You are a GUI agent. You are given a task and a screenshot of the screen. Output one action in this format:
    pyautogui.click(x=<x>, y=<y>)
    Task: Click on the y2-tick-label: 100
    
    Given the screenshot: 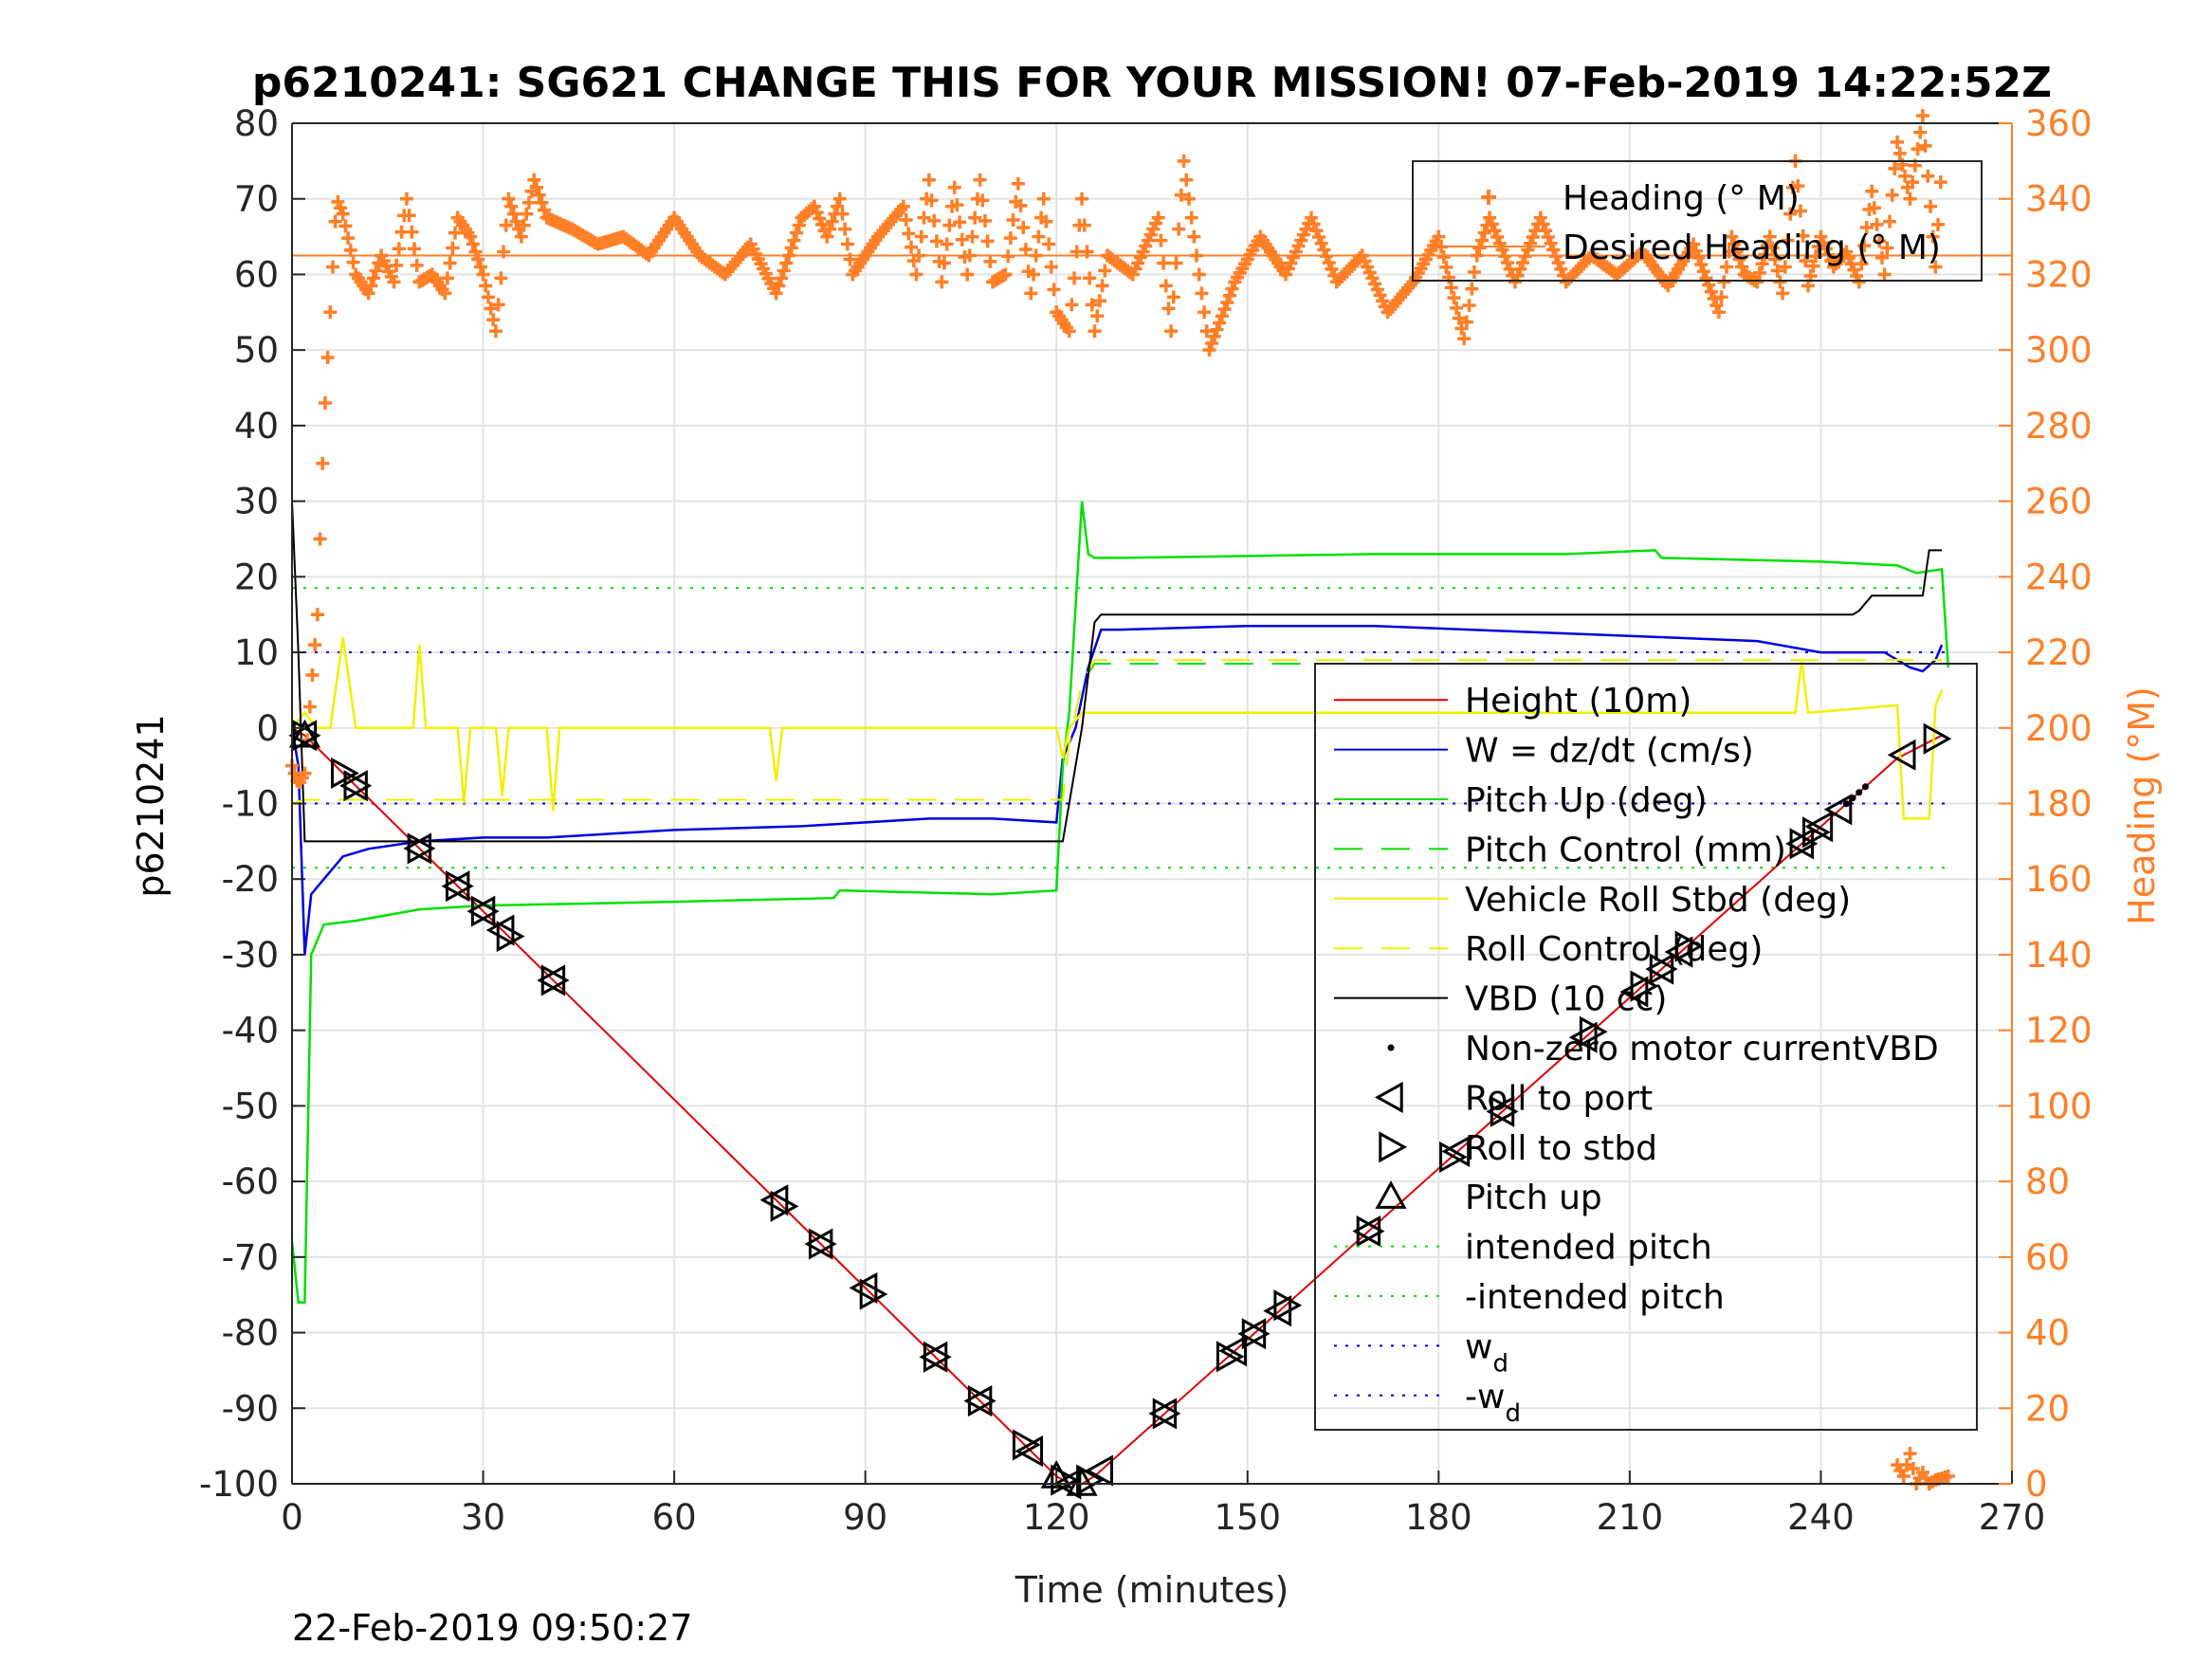 What is the action you would take?
    pyautogui.click(x=2059, y=1106)
    